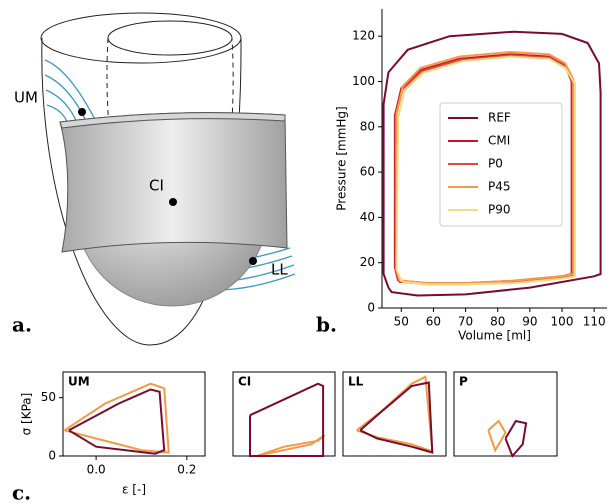 The image size is (611, 504). Describe the element at coordinates (82, 112) in the screenshot. I see `point-um` at that location.